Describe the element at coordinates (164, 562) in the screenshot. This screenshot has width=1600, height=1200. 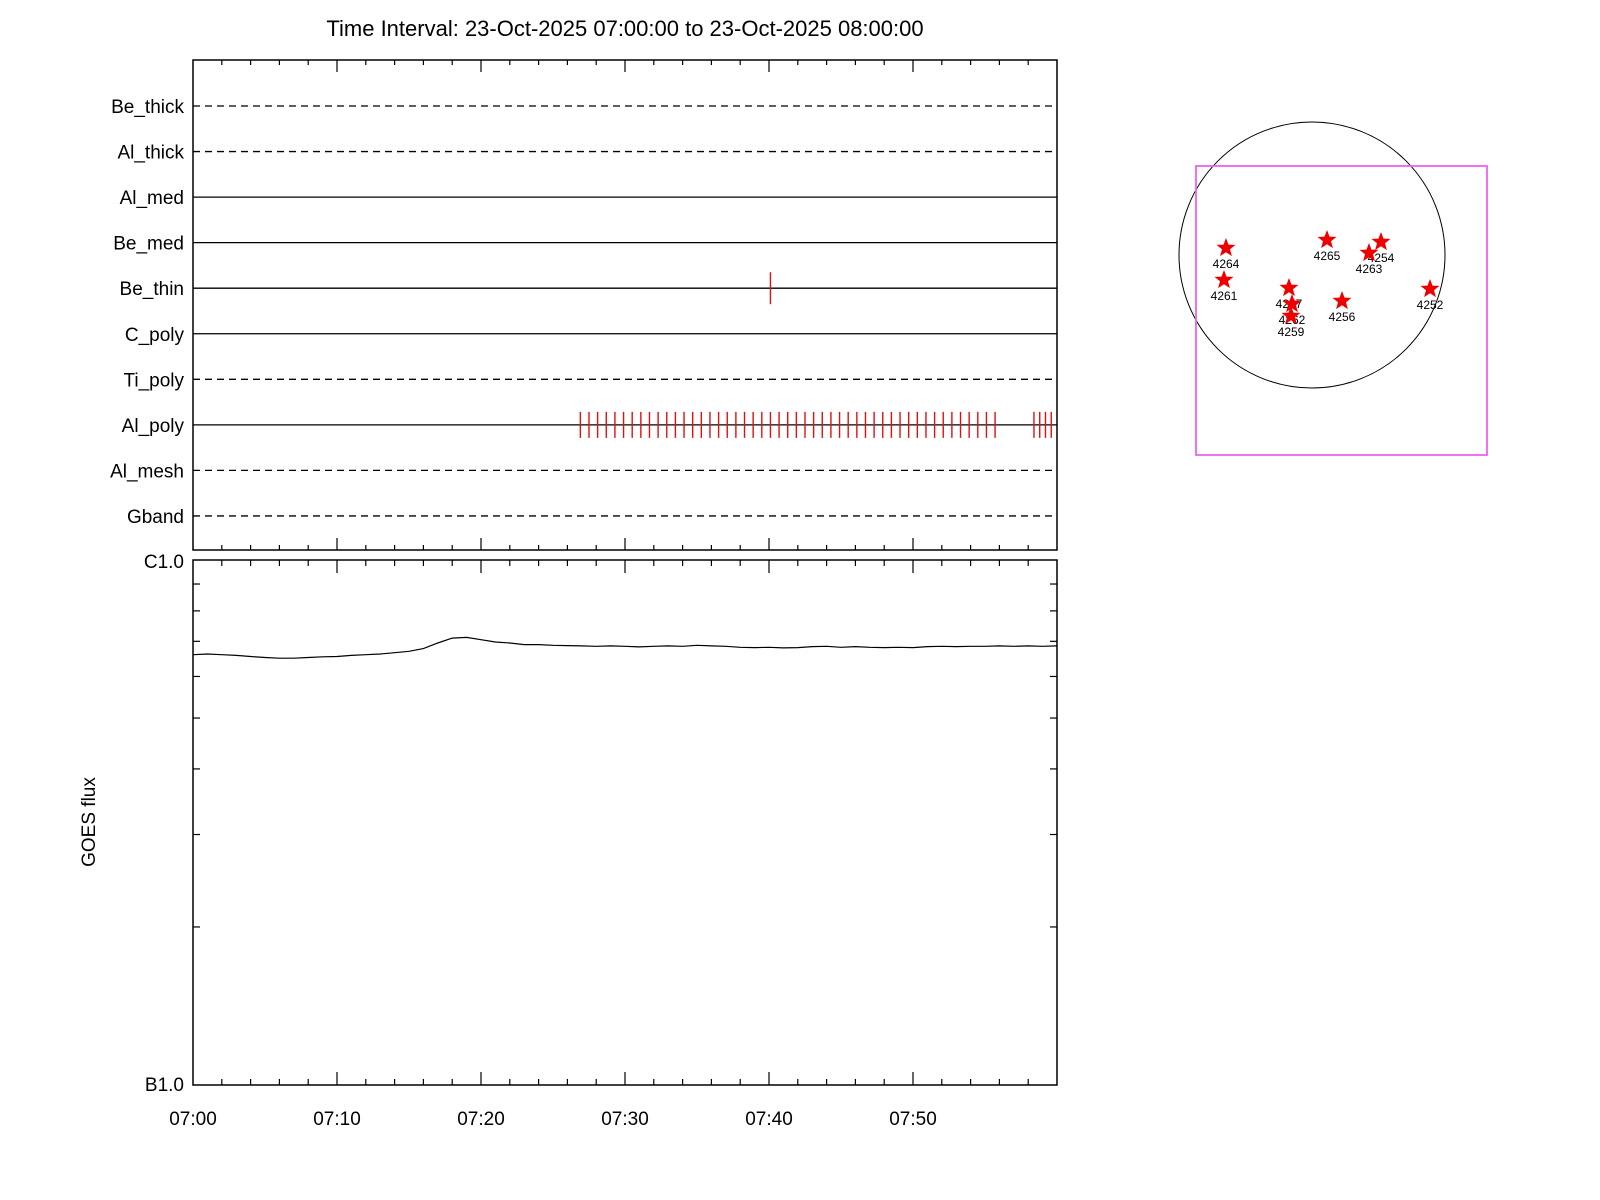
I see `goes-ytick-label-top: C1.0` at that location.